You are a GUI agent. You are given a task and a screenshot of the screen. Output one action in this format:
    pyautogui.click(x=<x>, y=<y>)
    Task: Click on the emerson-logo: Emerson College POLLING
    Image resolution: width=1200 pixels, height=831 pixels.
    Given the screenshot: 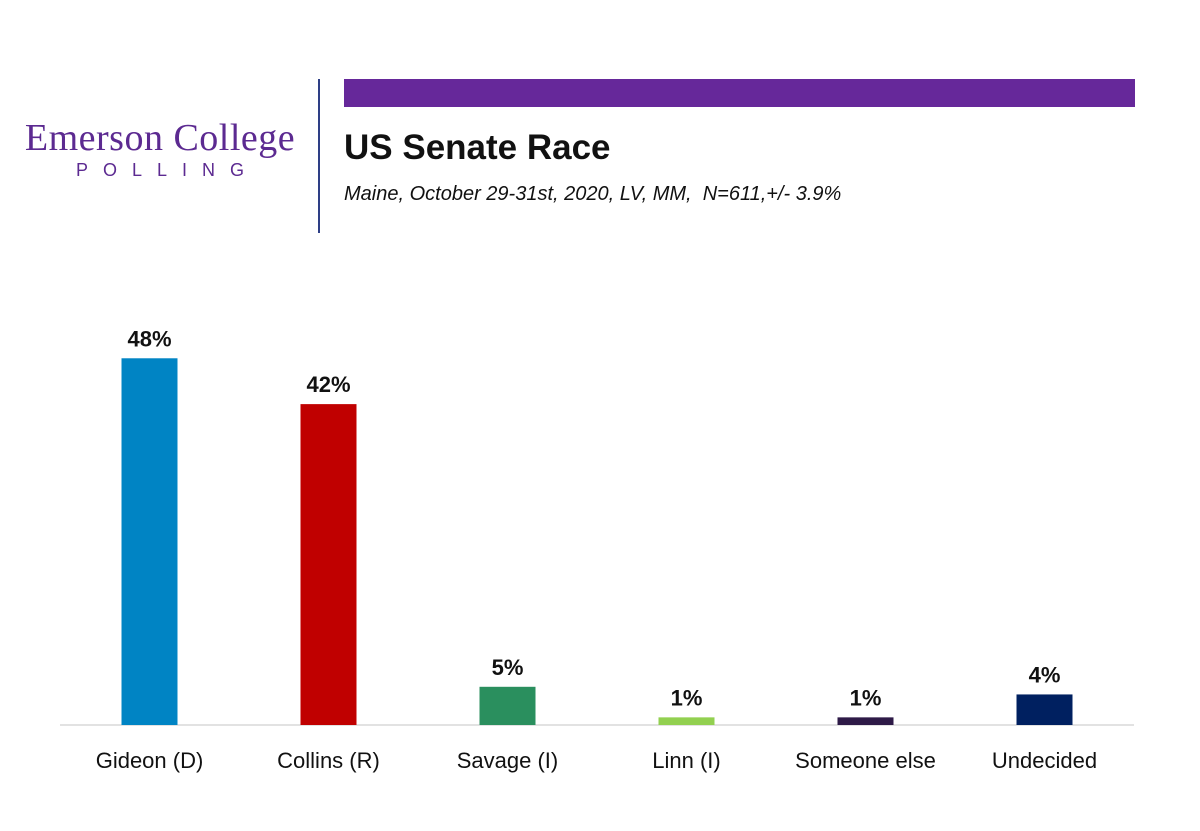 What is the action you would take?
    pyautogui.click(x=160, y=149)
    